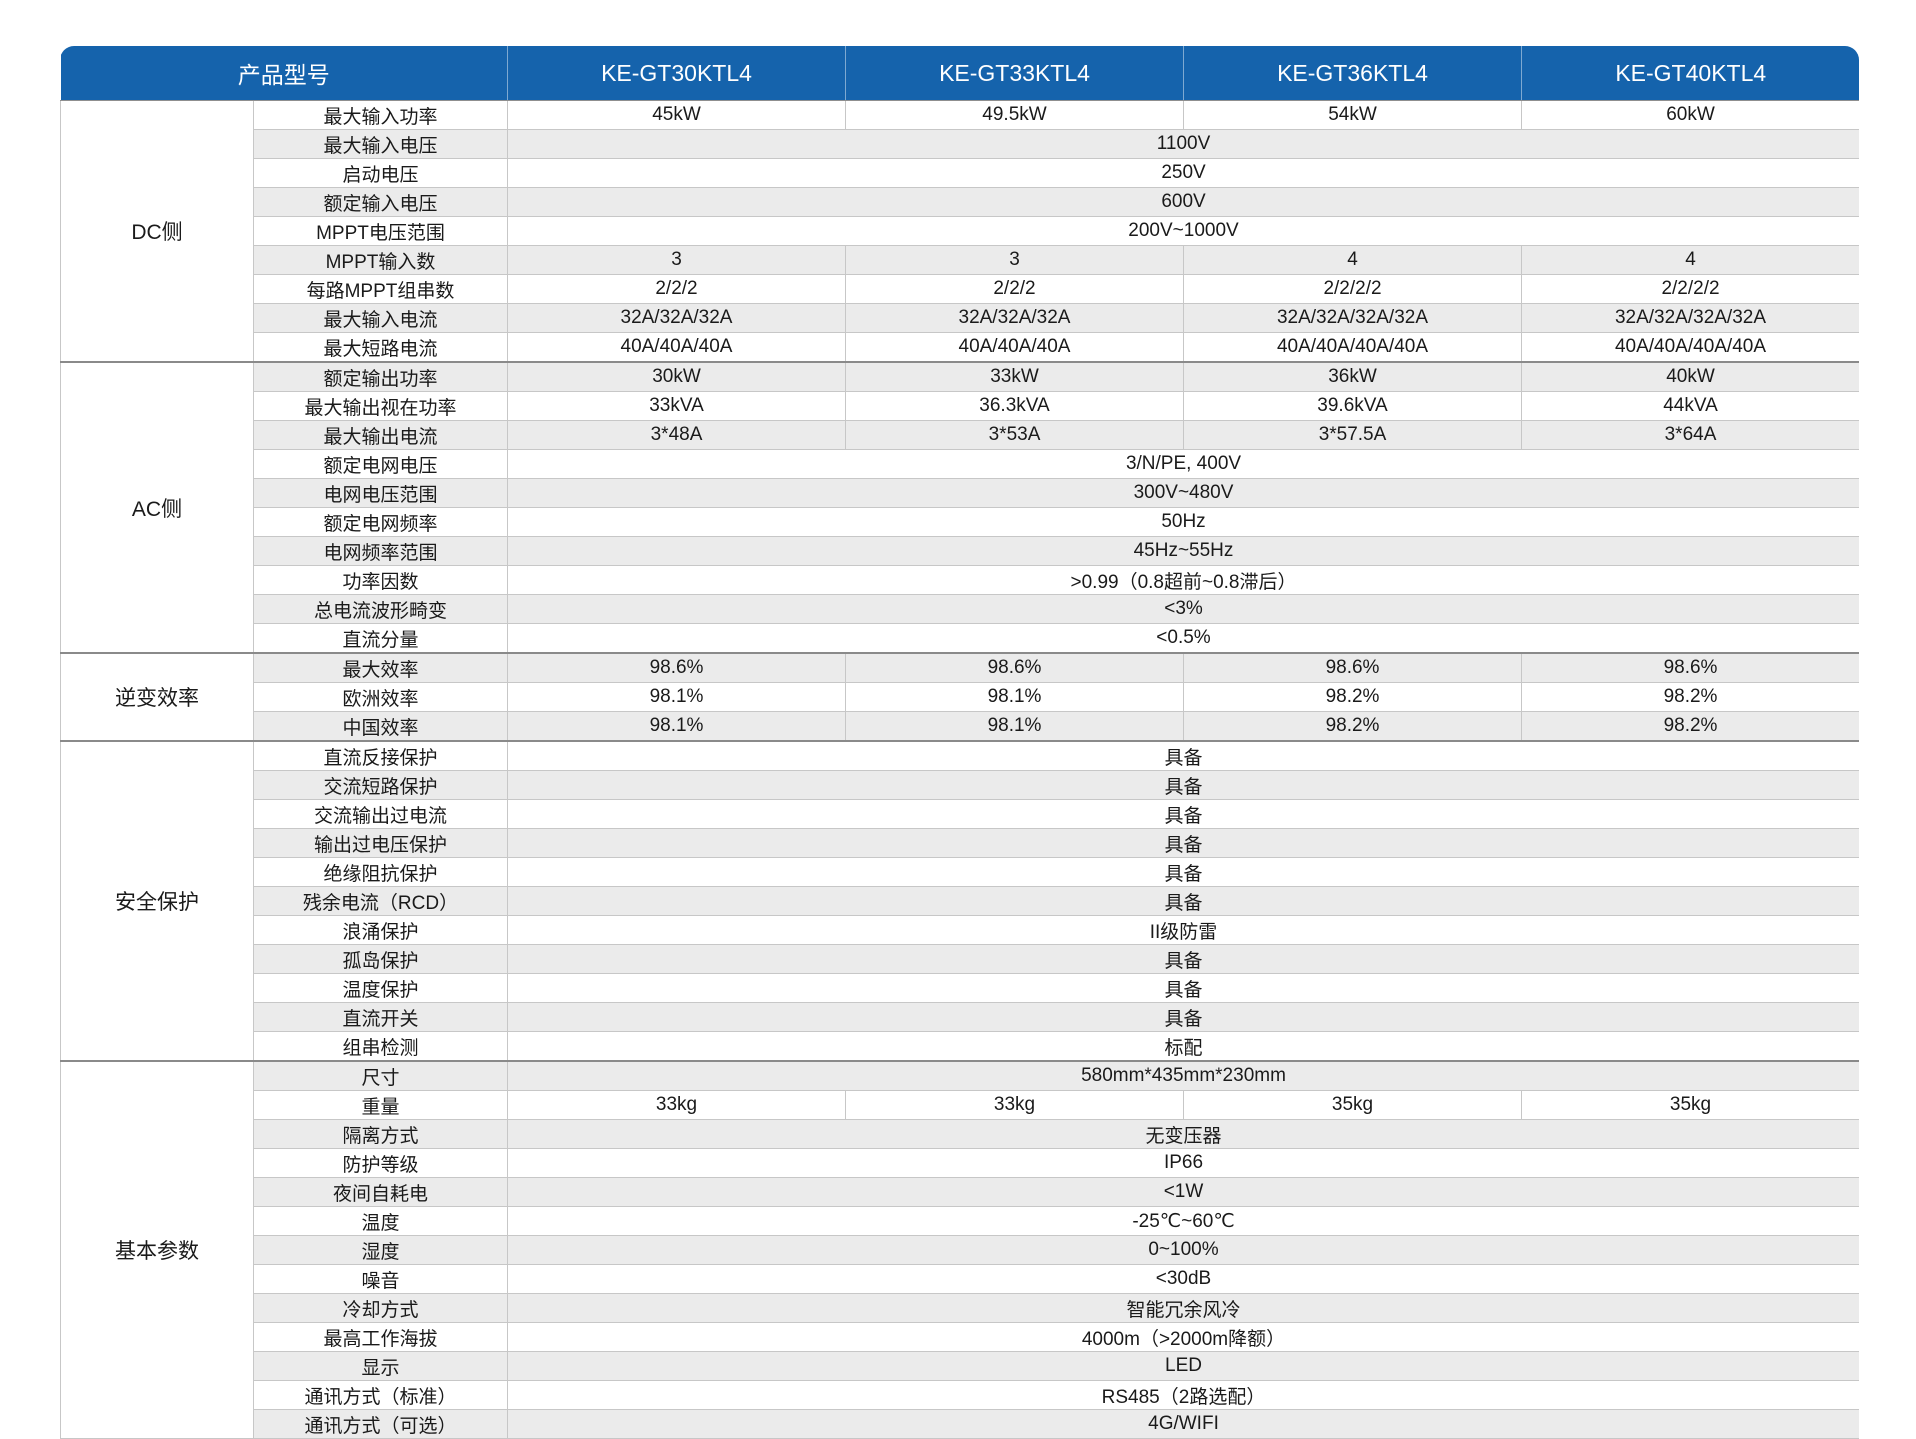  Describe the element at coordinates (1014, 347) in the screenshot. I see `value-cell-model-2: 40A/40A/40A` at that location.